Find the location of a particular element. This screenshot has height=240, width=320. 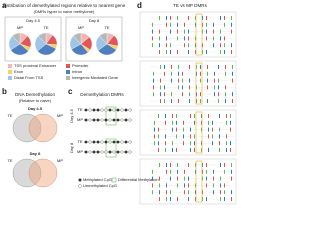

legend-label: Exon is located at coordinates (18, 71).